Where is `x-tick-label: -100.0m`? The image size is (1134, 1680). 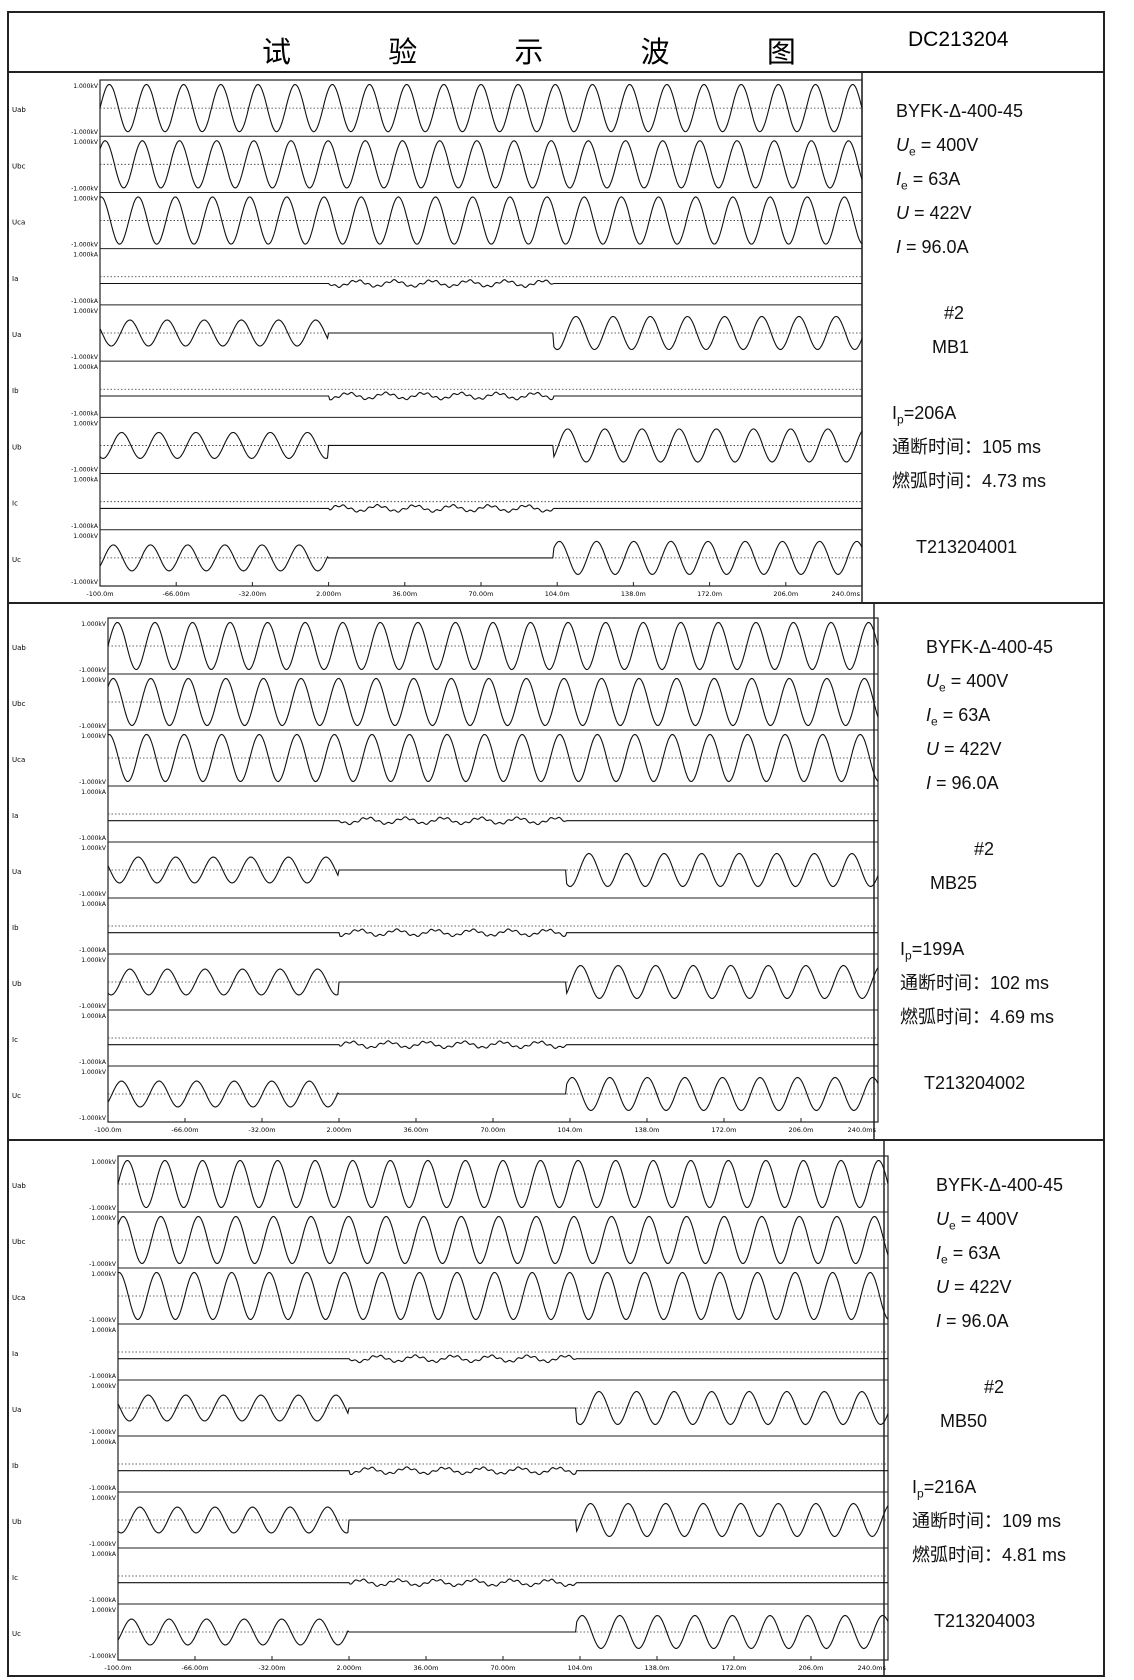
x-tick-label: -100.0m is located at coordinates (117, 1668).